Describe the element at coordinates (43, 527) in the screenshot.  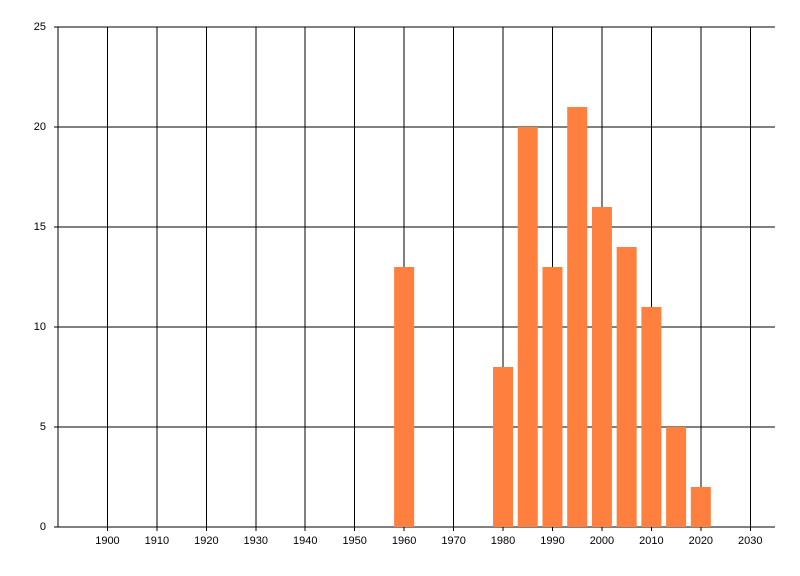
I see `y-tick-label: 0` at that location.